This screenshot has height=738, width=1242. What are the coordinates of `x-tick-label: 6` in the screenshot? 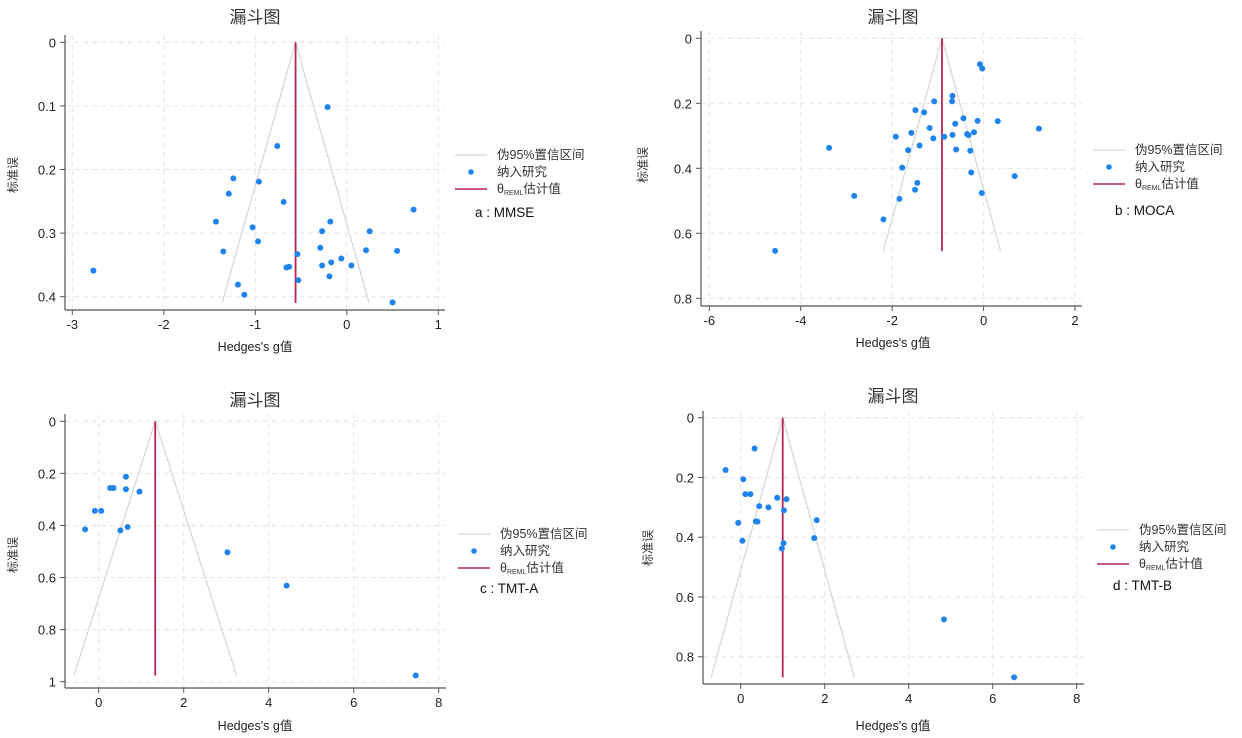 It's located at (353, 702).